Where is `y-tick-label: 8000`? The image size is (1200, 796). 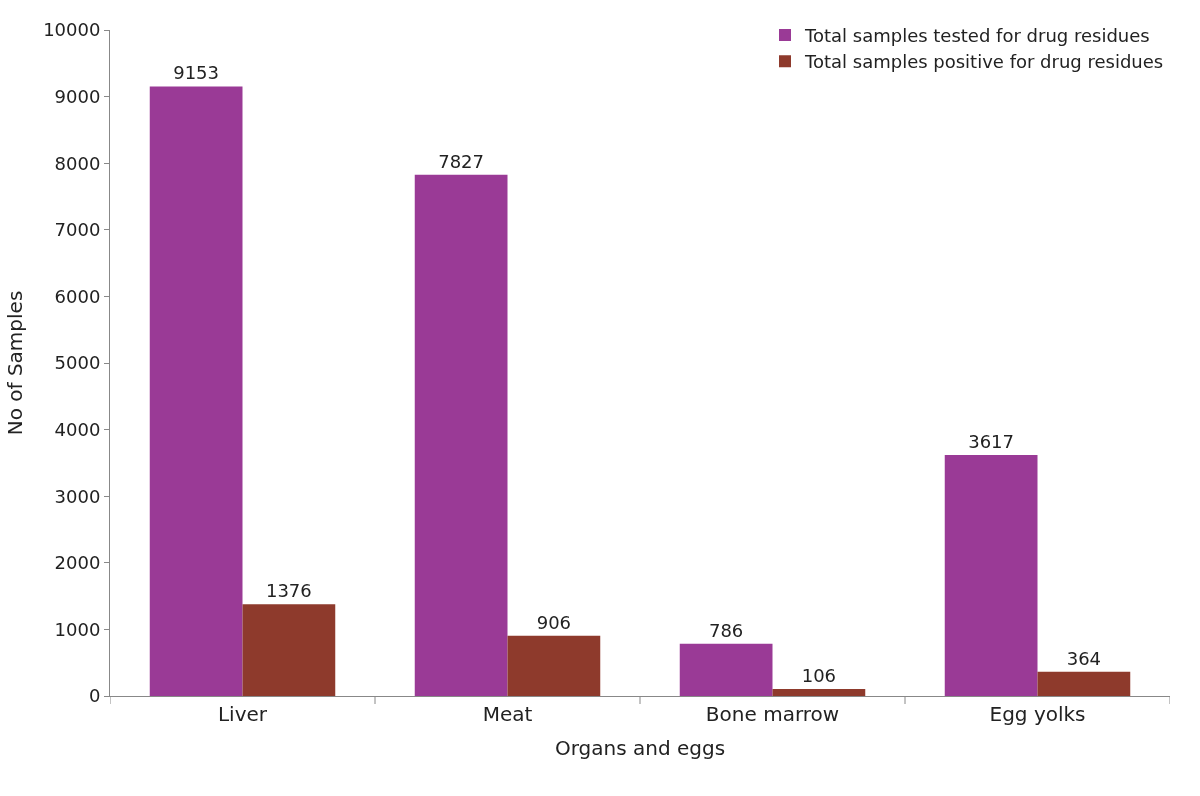 y-tick-label: 8000 is located at coordinates (77, 163).